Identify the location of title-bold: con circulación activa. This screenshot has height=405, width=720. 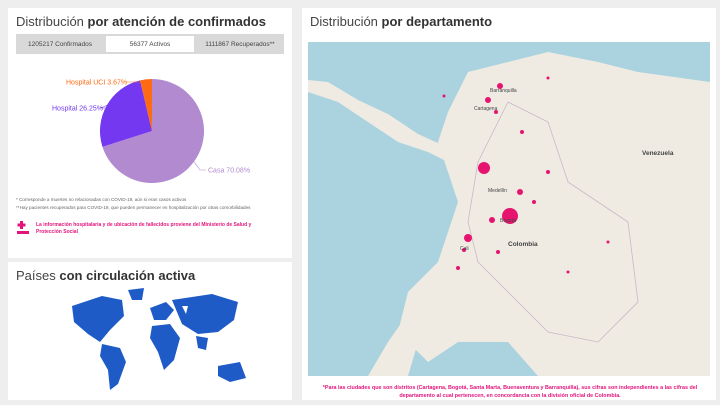
(127, 275).